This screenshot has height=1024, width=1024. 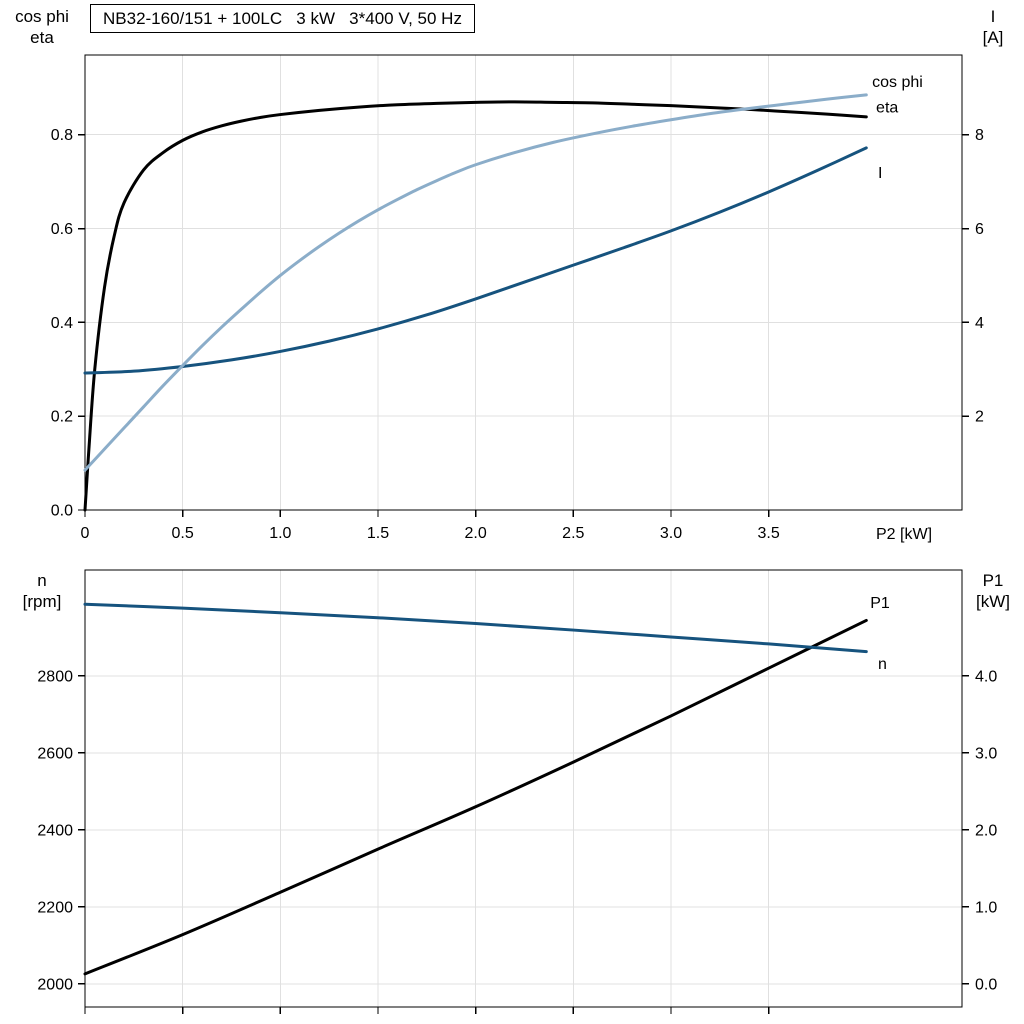 What do you see at coordinates (62, 511) in the screenshot?
I see `left-tick-label: 0.0` at bounding box center [62, 511].